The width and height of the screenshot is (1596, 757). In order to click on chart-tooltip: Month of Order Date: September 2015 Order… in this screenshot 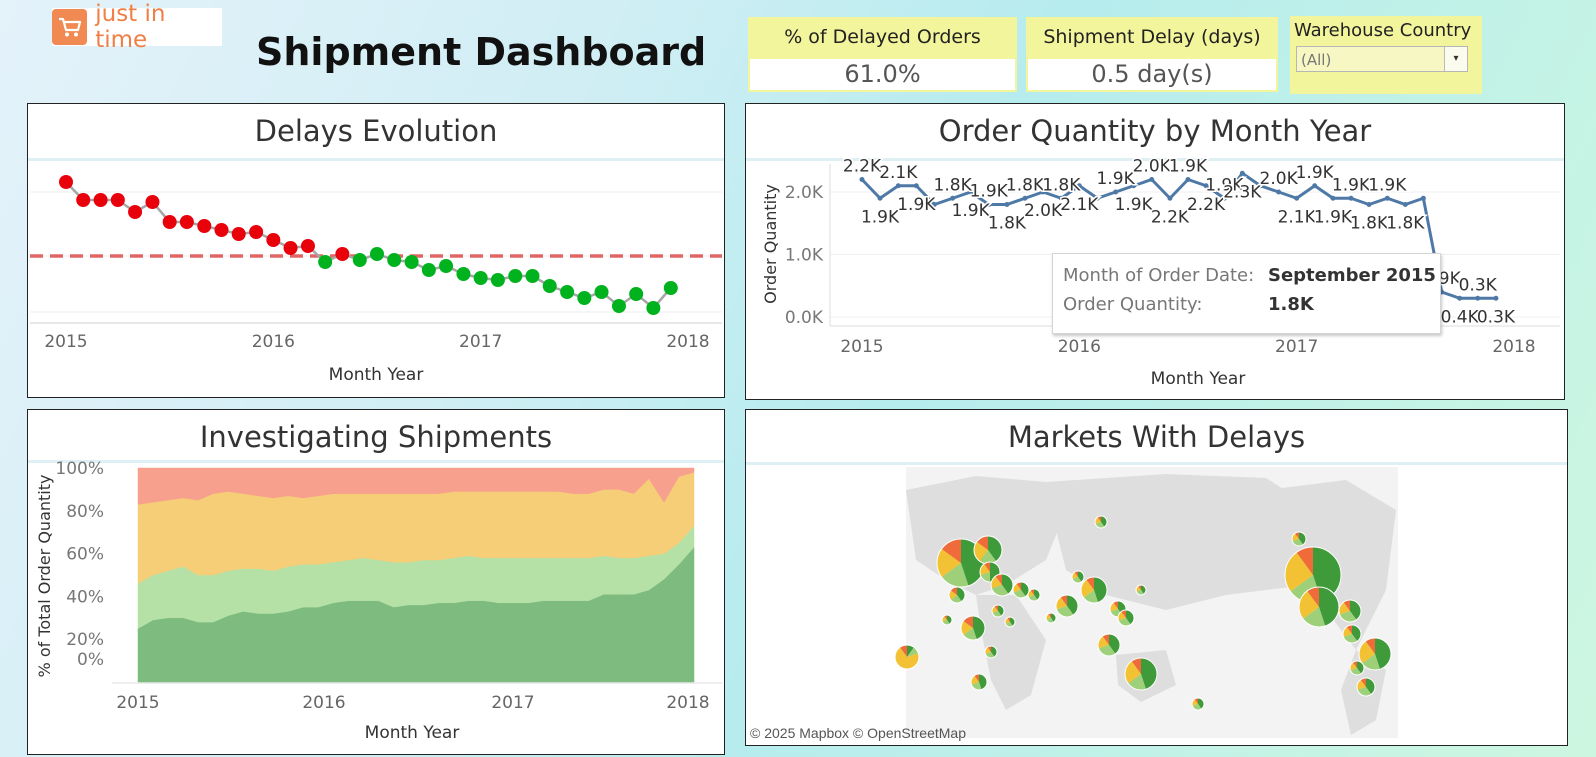, I will do `click(1246, 293)`.